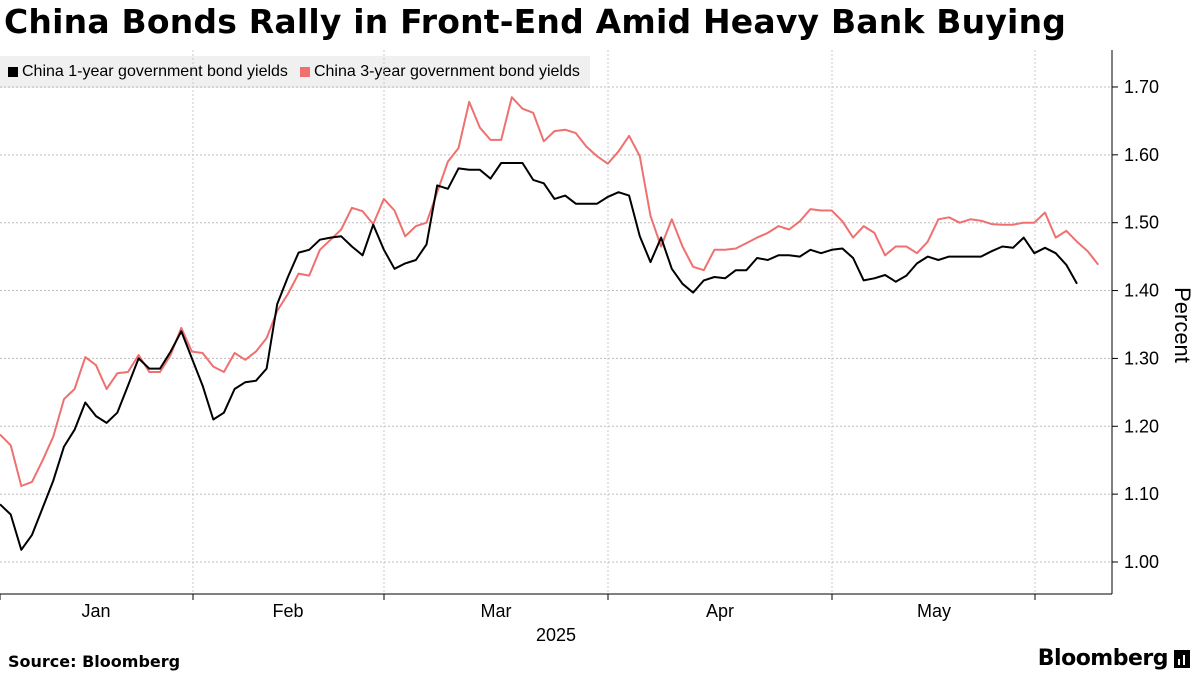 This screenshot has width=1200, height=675. I want to click on xtick-label-feb: Feb, so click(287, 611).